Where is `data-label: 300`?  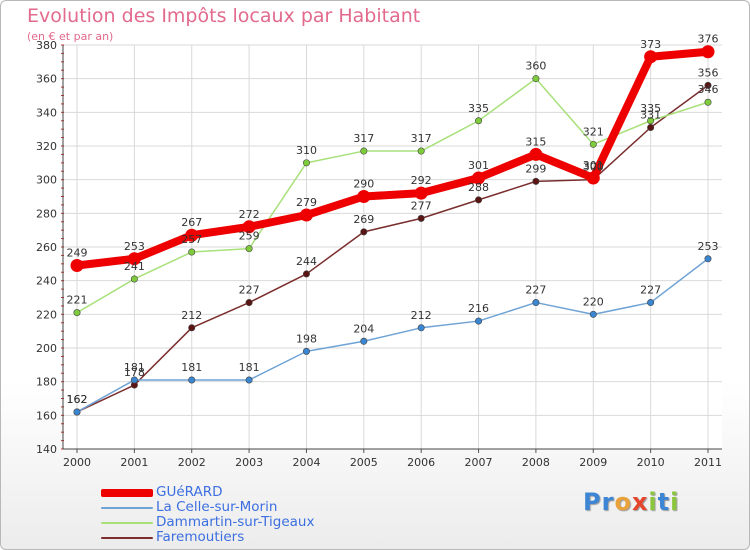 data-label: 300 is located at coordinates (593, 167).